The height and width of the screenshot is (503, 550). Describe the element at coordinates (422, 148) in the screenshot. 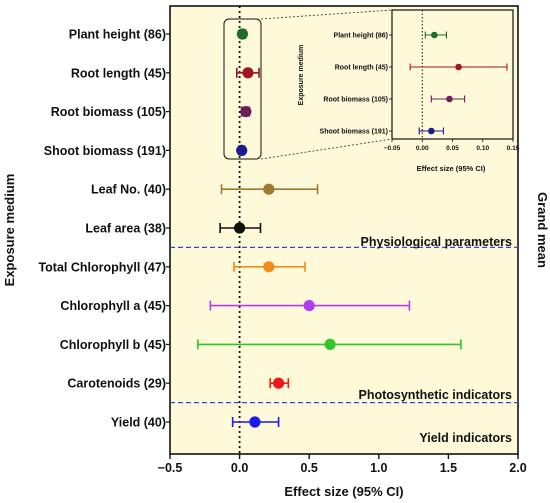

I see `inset-x-tick-label: 0.00` at that location.